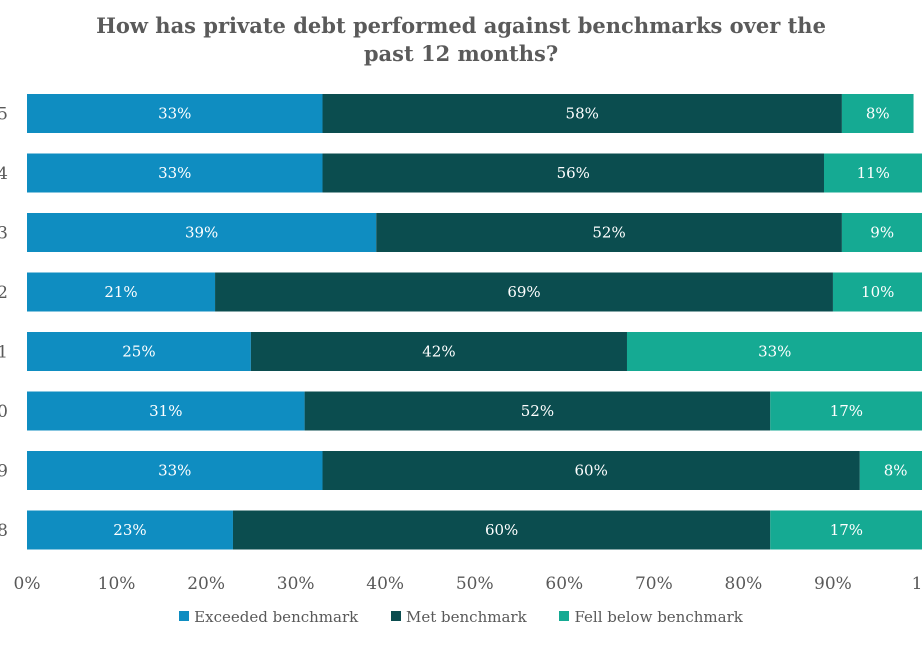 The height and width of the screenshot is (645, 922). I want to click on x-tick-label: 80%, so click(744, 584).